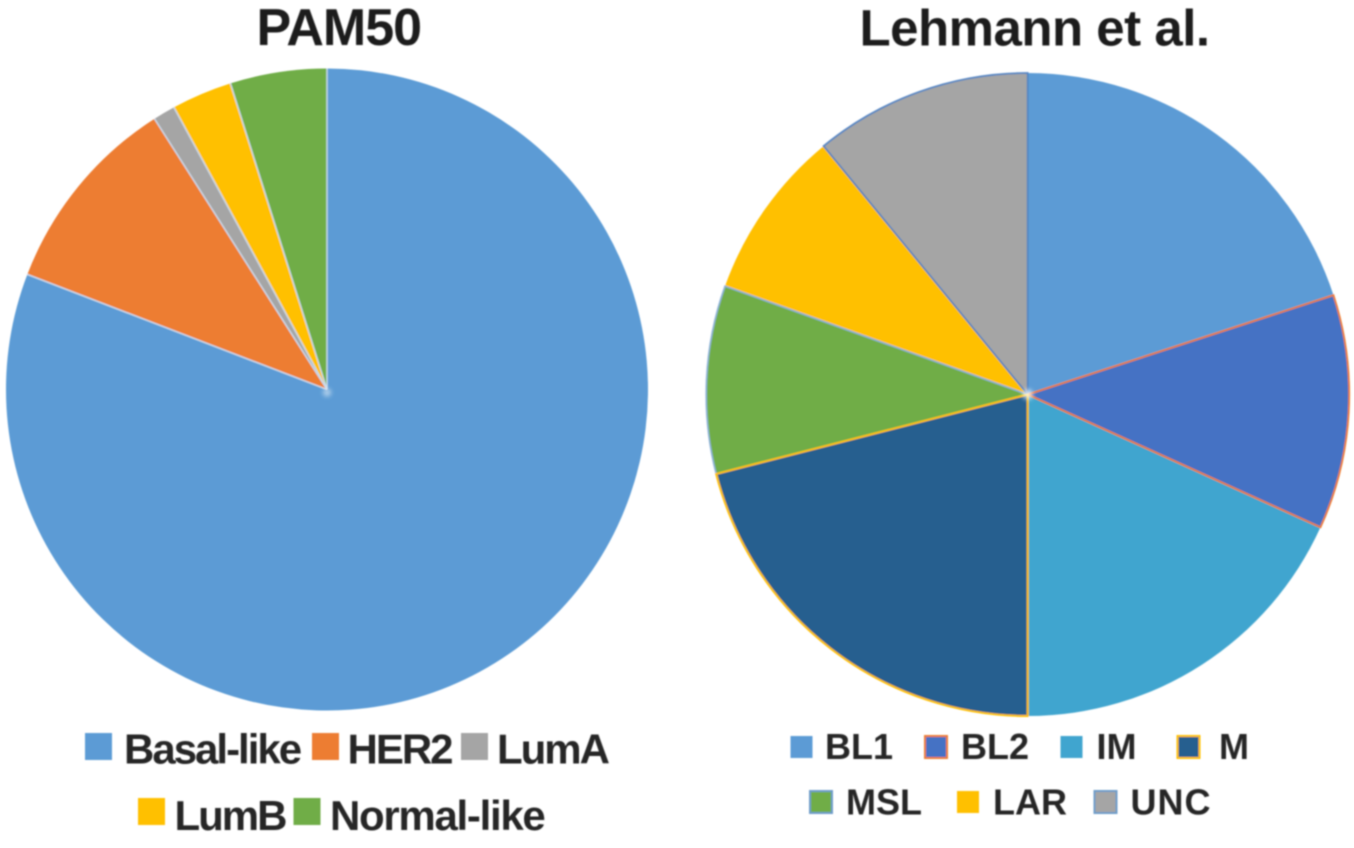 The image size is (1354, 848). Describe the element at coordinates (995, 746) in the screenshot. I see `svg-text: BL2` at that location.